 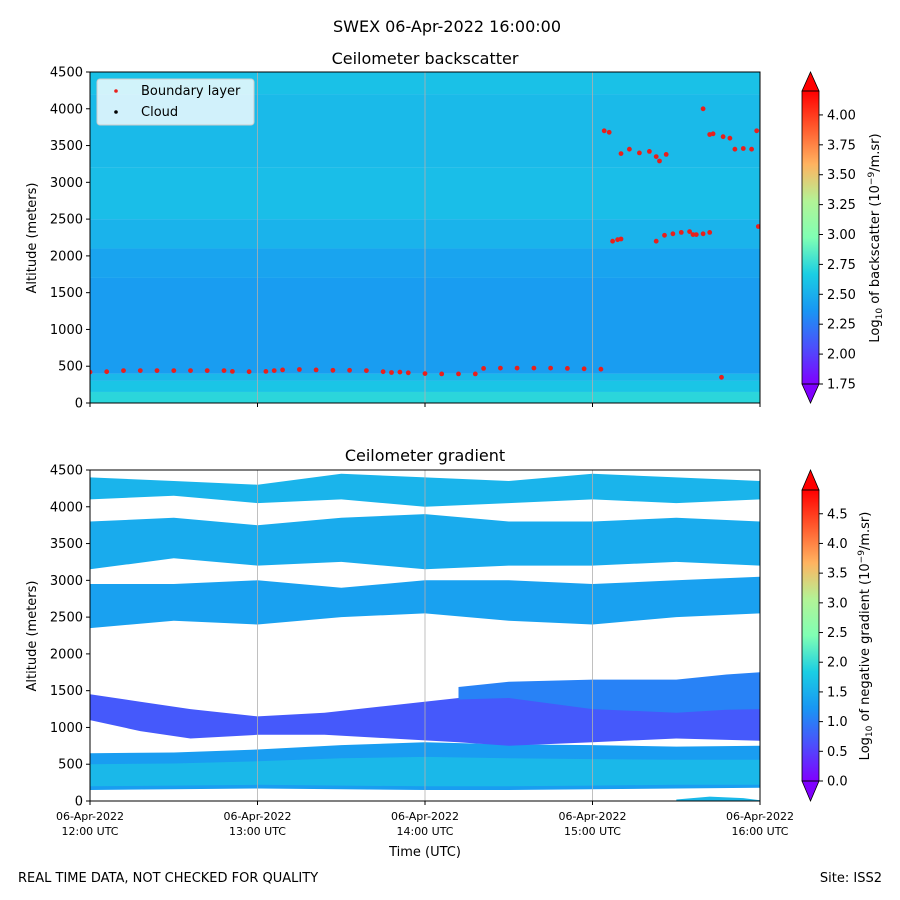 What do you see at coordinates (116, 112) in the screenshot?
I see `legend-marker-cloud` at bounding box center [116, 112].